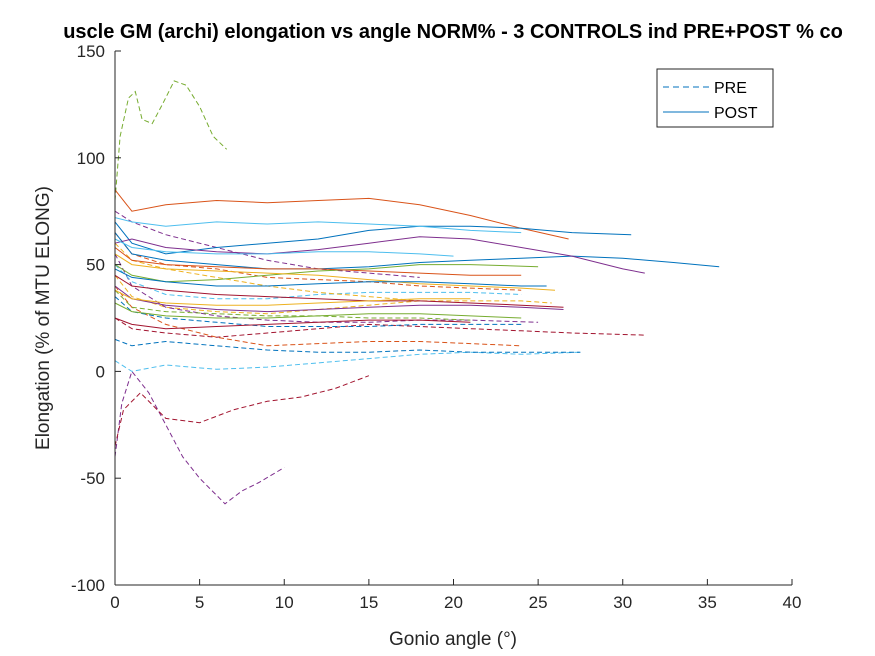 This screenshot has height=656, width=875. I want to click on x-tick-label: 25, so click(538, 602).